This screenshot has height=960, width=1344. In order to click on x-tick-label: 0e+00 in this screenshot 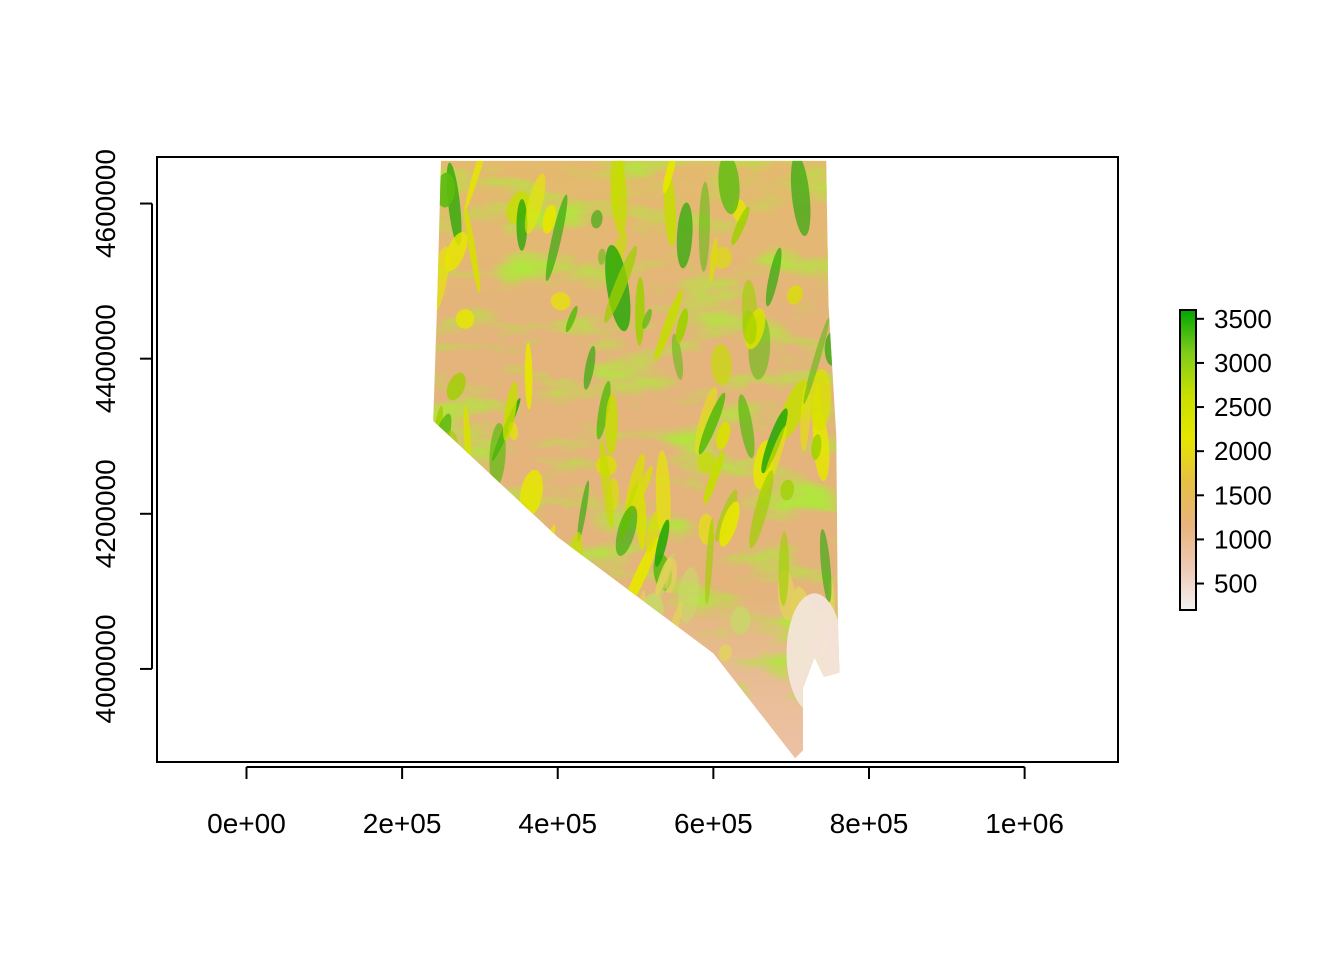, I will do `click(246, 823)`.